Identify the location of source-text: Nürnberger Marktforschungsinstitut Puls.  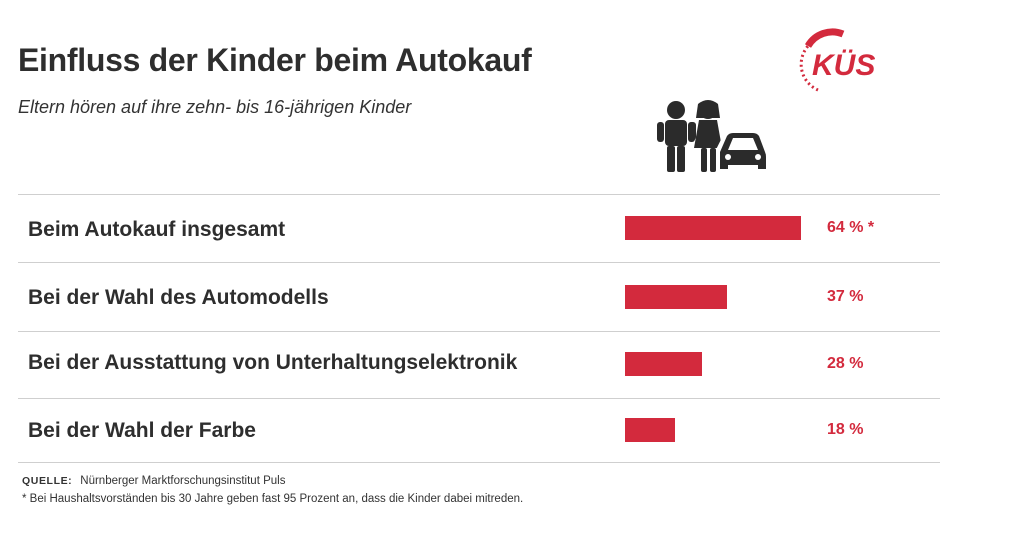
(183, 481).